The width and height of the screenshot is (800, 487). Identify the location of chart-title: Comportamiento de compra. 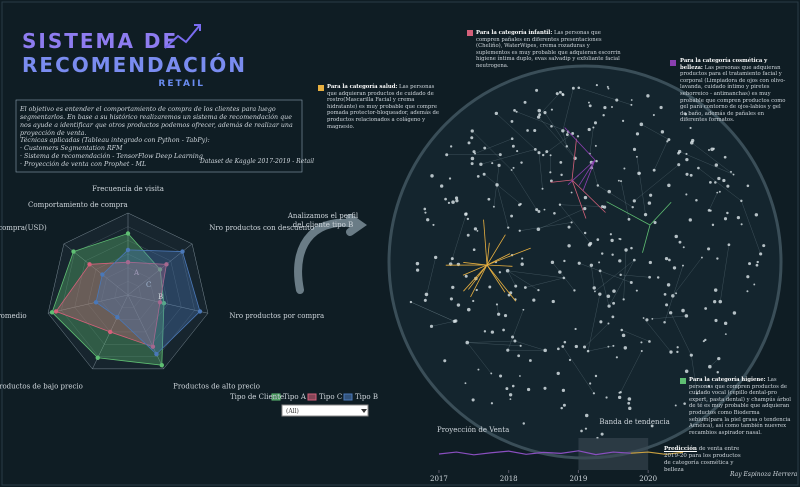
(78, 205).